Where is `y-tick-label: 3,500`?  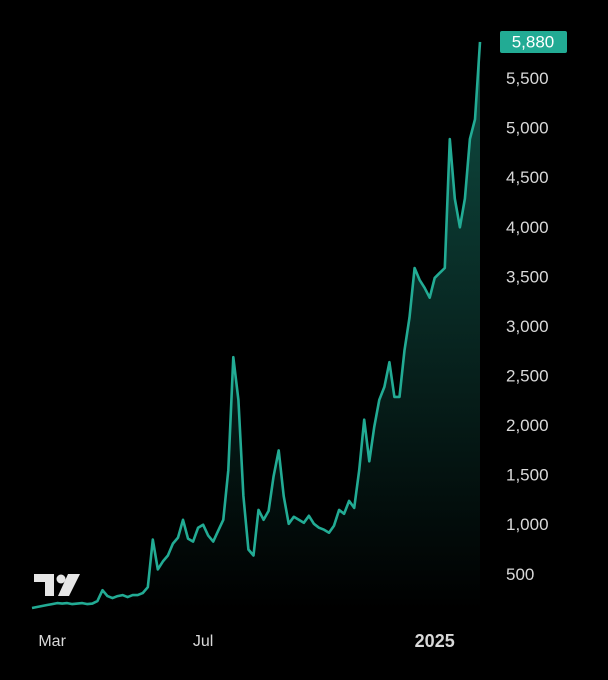 y-tick-label: 3,500 is located at coordinates (527, 276).